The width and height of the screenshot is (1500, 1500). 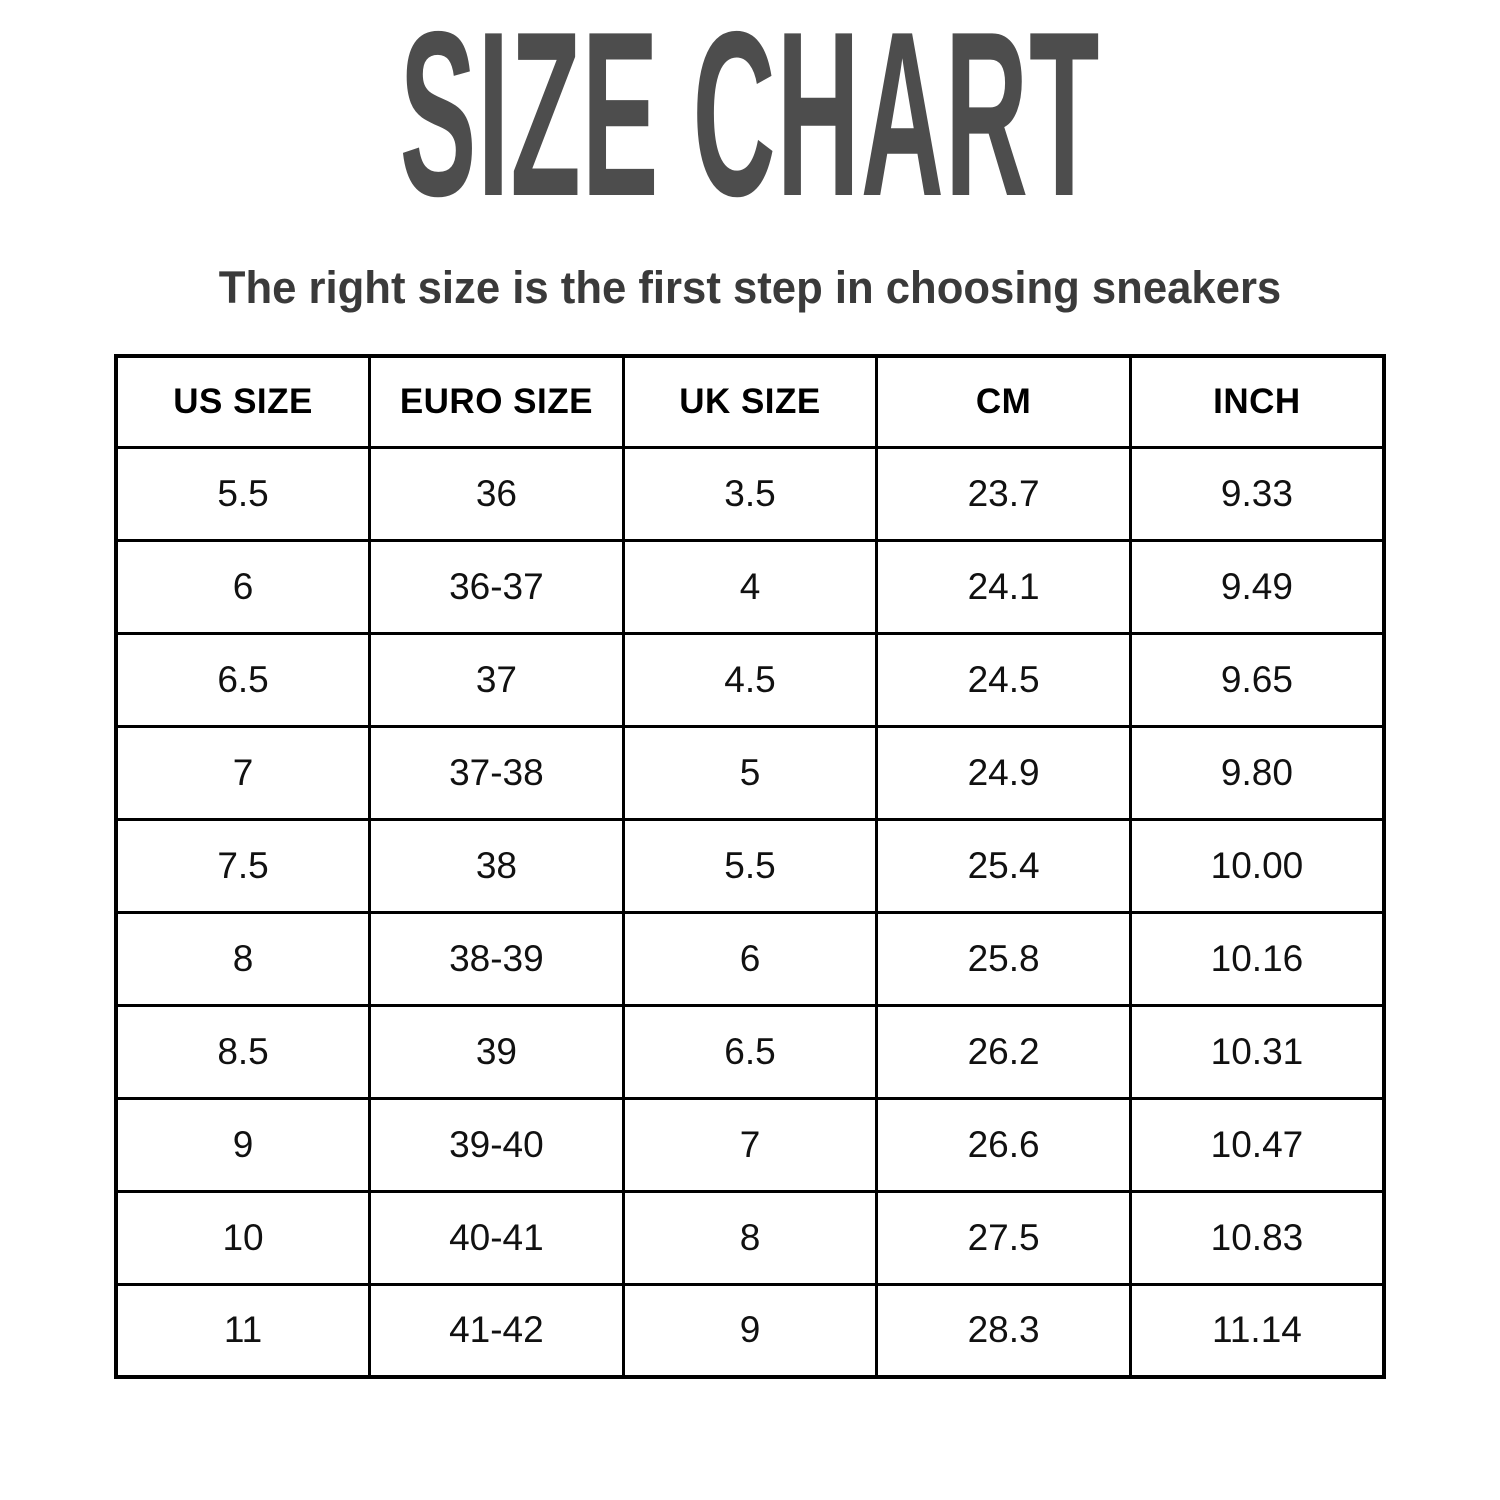 What do you see at coordinates (1257, 865) in the screenshot?
I see `table-cell: 10.00` at bounding box center [1257, 865].